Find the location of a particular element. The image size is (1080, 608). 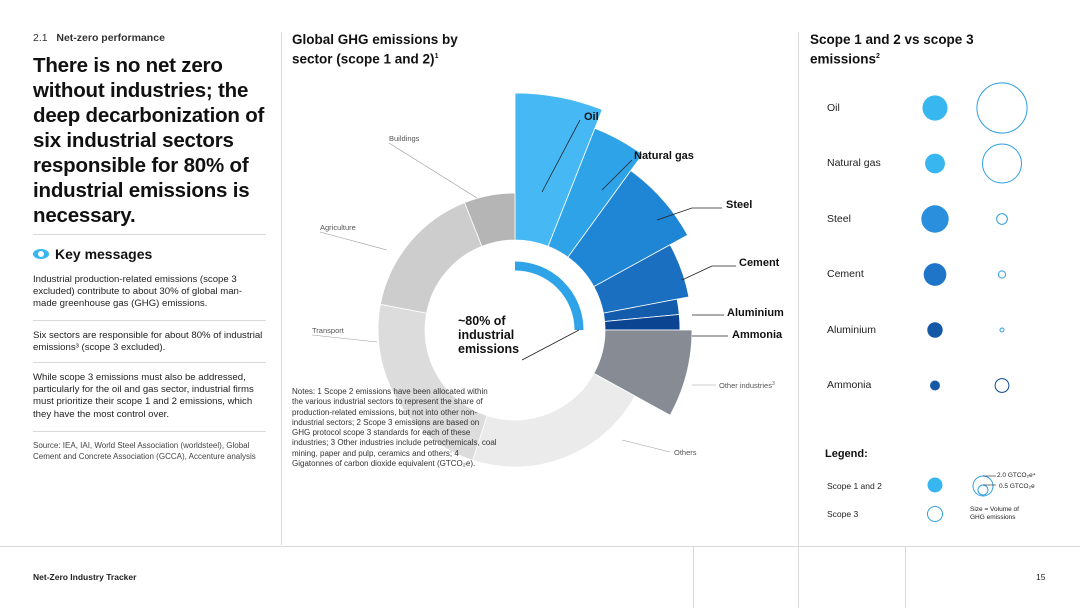

slice-oil is located at coordinates (558, 169).